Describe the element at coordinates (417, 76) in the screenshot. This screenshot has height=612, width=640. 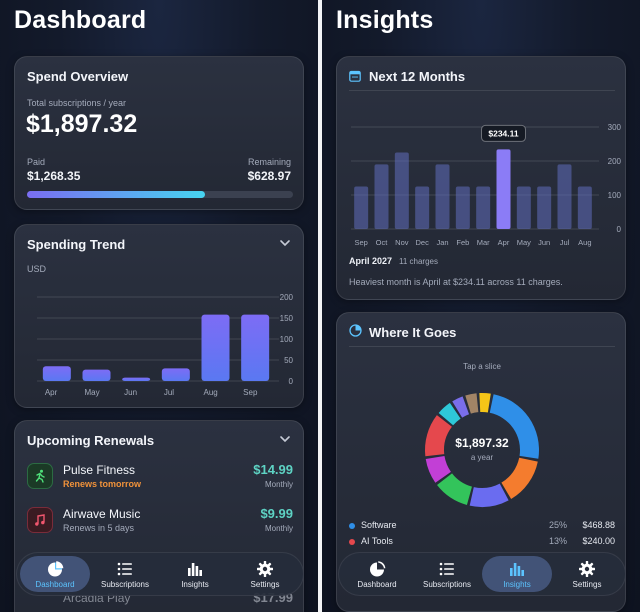
I see `card-title: Next 12 Months` at that location.